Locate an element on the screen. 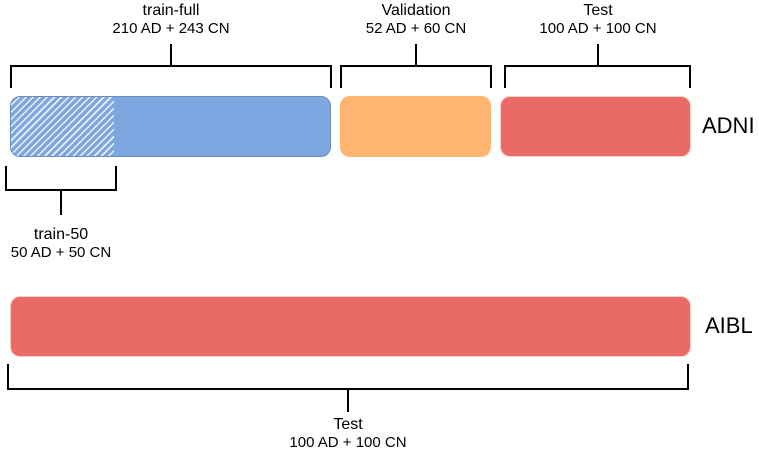 This screenshot has height=458, width=759. validation-label: Validation 52 AD + 60 CN is located at coordinates (416, 20).